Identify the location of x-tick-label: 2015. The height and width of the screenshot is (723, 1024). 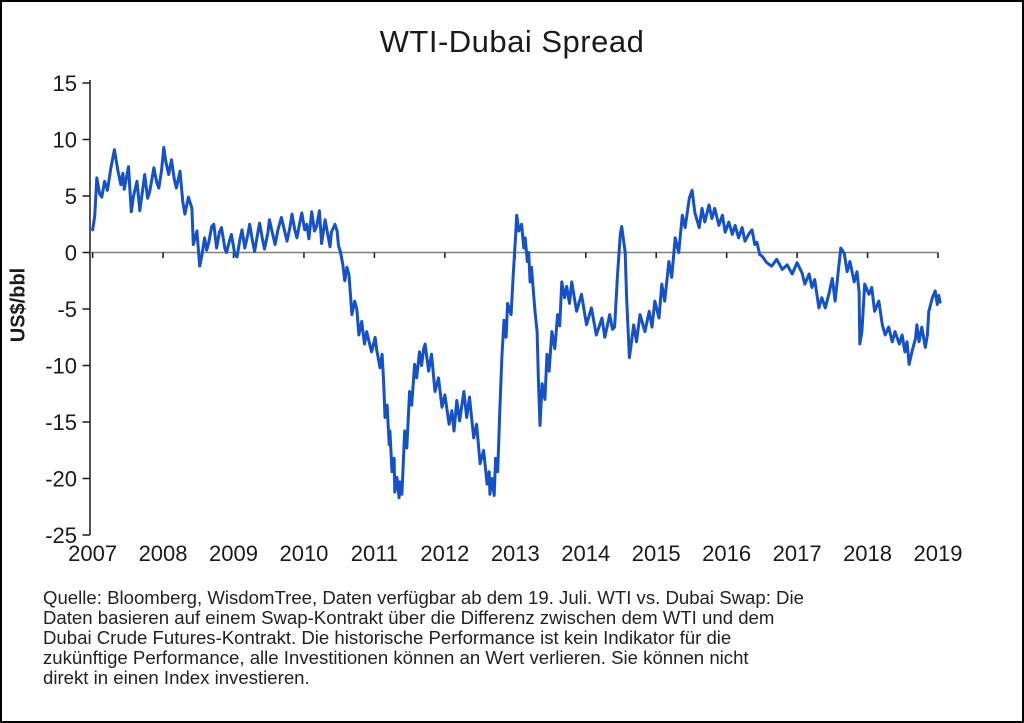
(656, 553).